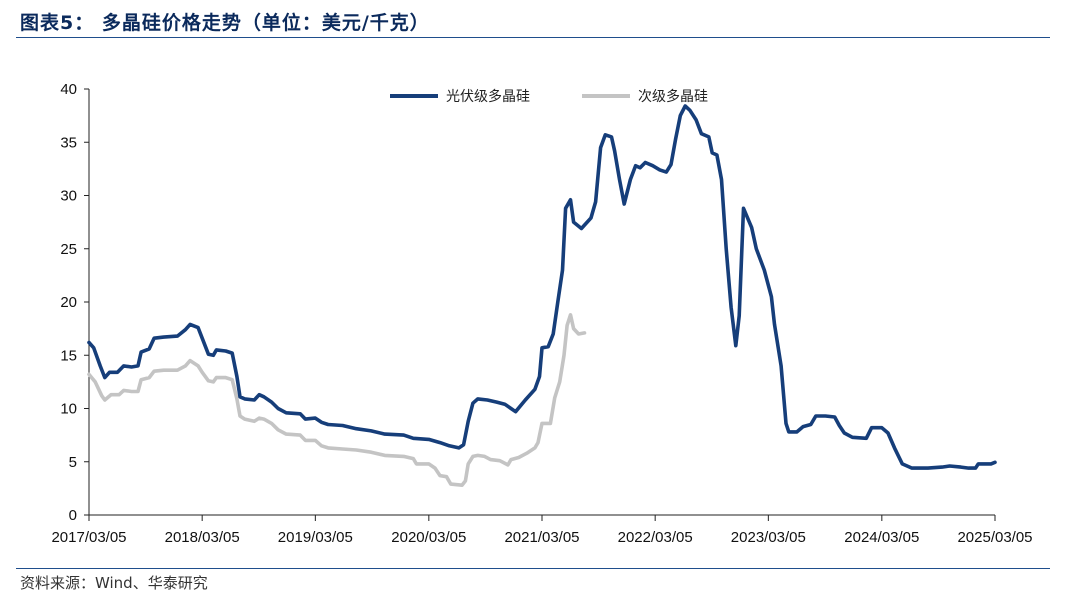  I want to click on x-tick-label: 2021/03/05, so click(541, 537).